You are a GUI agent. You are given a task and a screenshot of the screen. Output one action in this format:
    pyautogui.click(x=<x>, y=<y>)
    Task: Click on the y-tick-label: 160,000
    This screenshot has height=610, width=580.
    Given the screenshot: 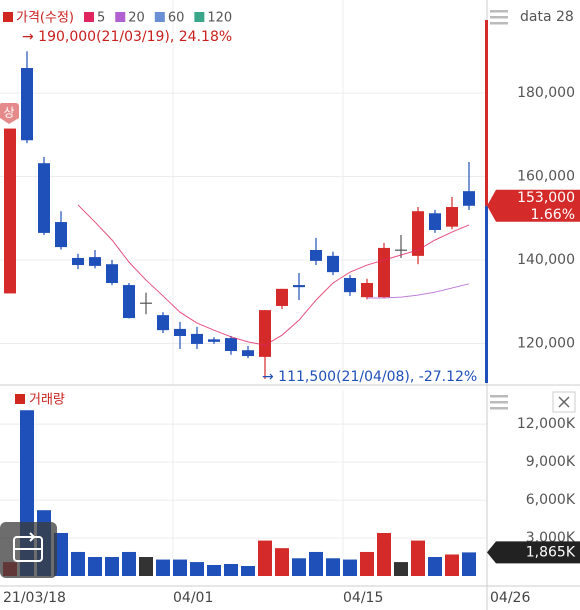 What is the action you would take?
    pyautogui.click(x=546, y=177)
    